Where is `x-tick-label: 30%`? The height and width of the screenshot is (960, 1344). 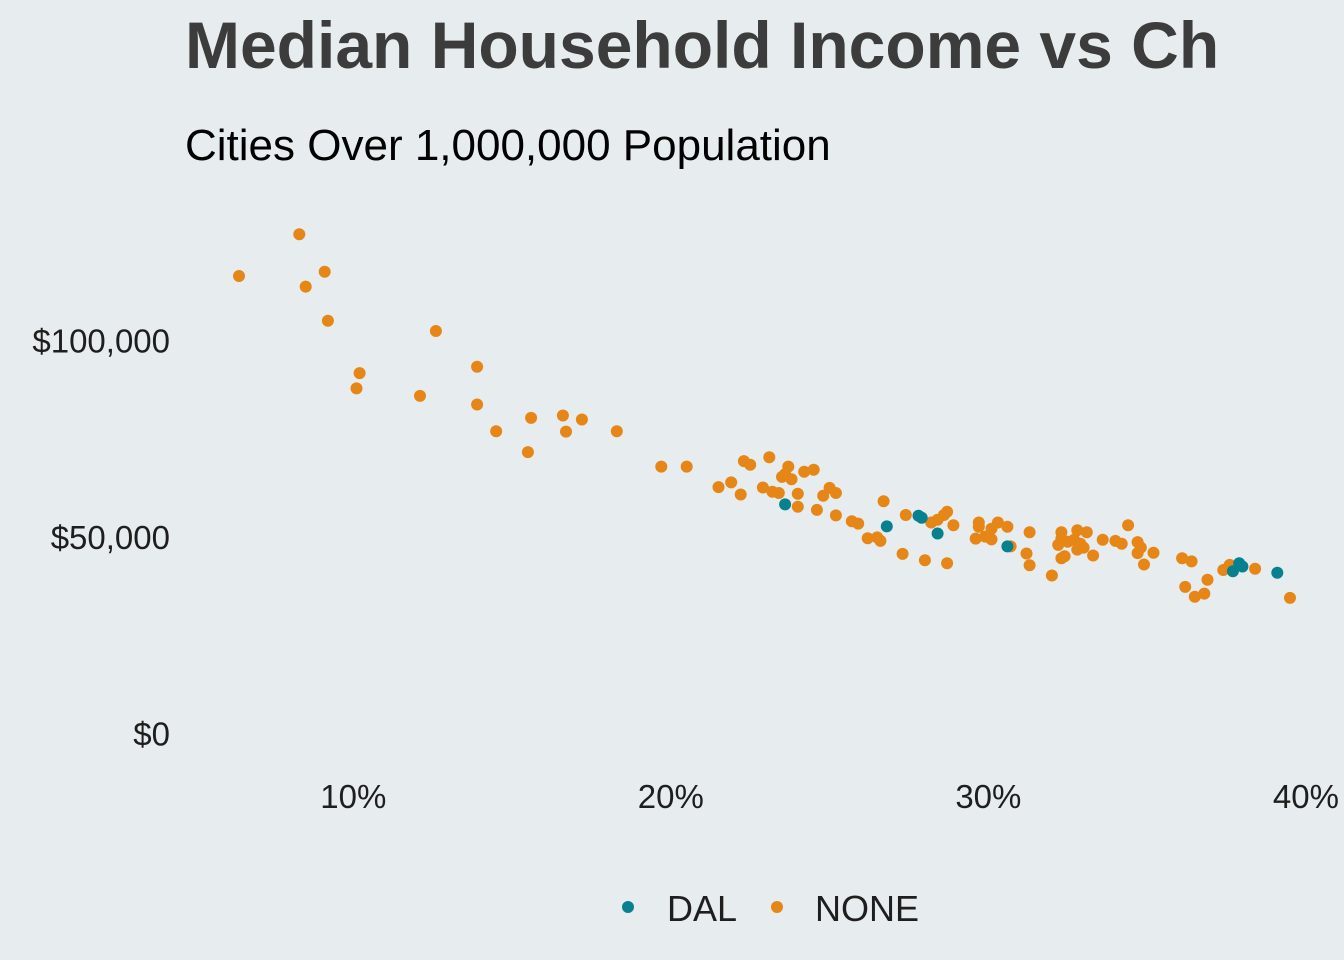
x-tick-label: 30% is located at coordinates (988, 796).